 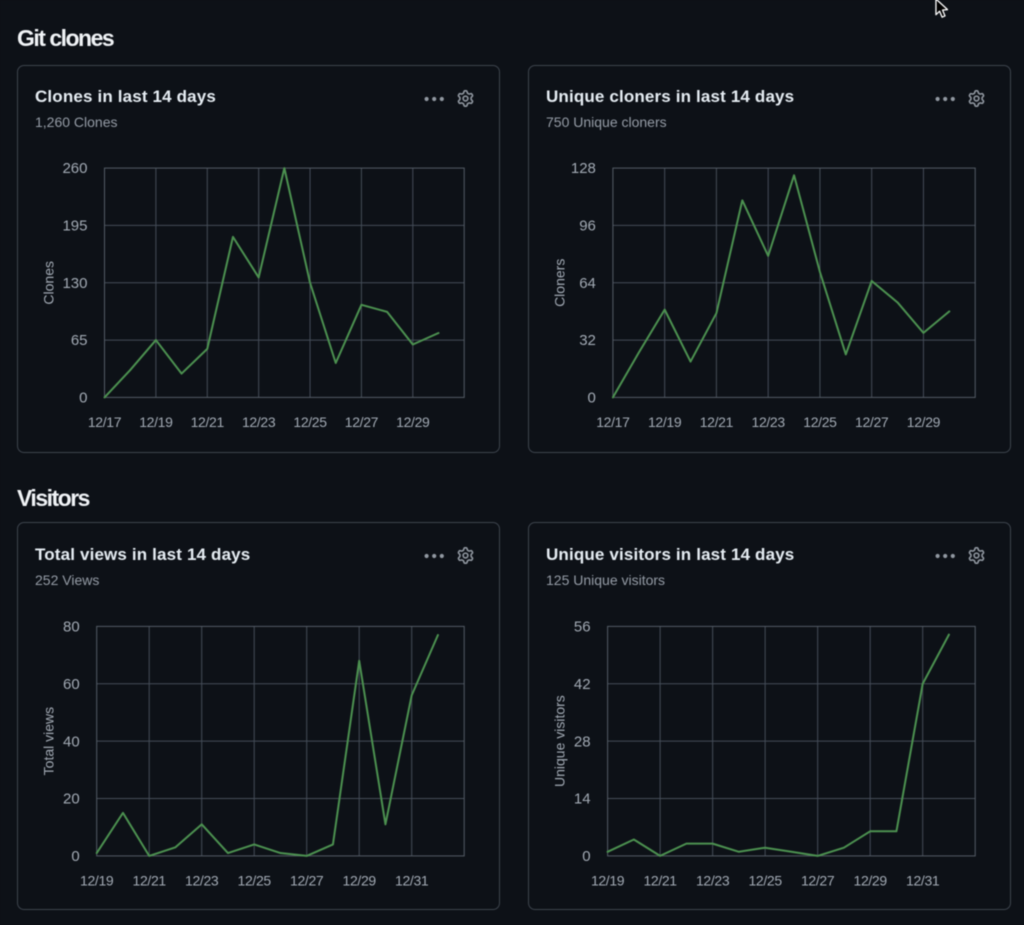 I want to click on svg-text: Unique visitors, so click(x=559, y=741).